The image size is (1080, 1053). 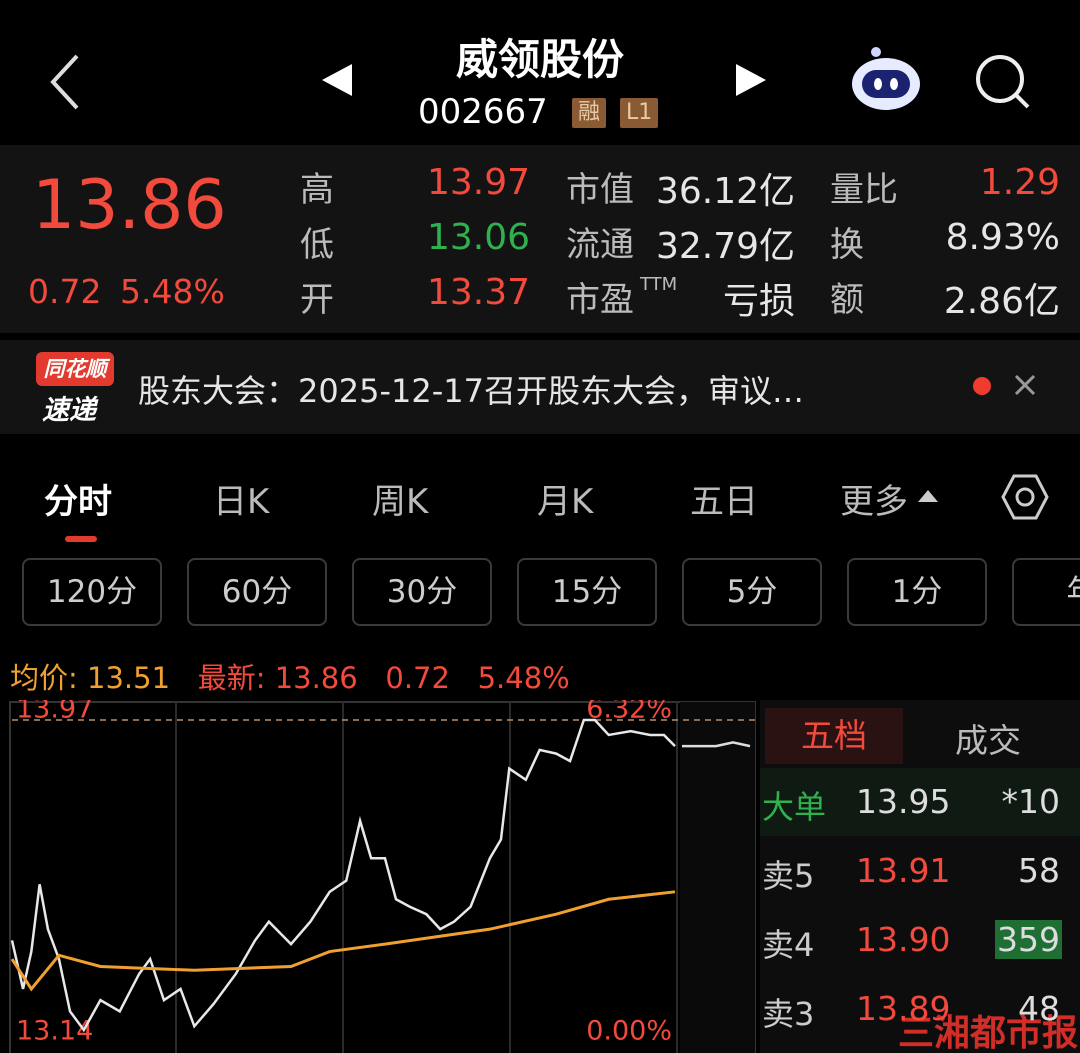 I want to click on last-price: 13.86, so click(x=129, y=205).